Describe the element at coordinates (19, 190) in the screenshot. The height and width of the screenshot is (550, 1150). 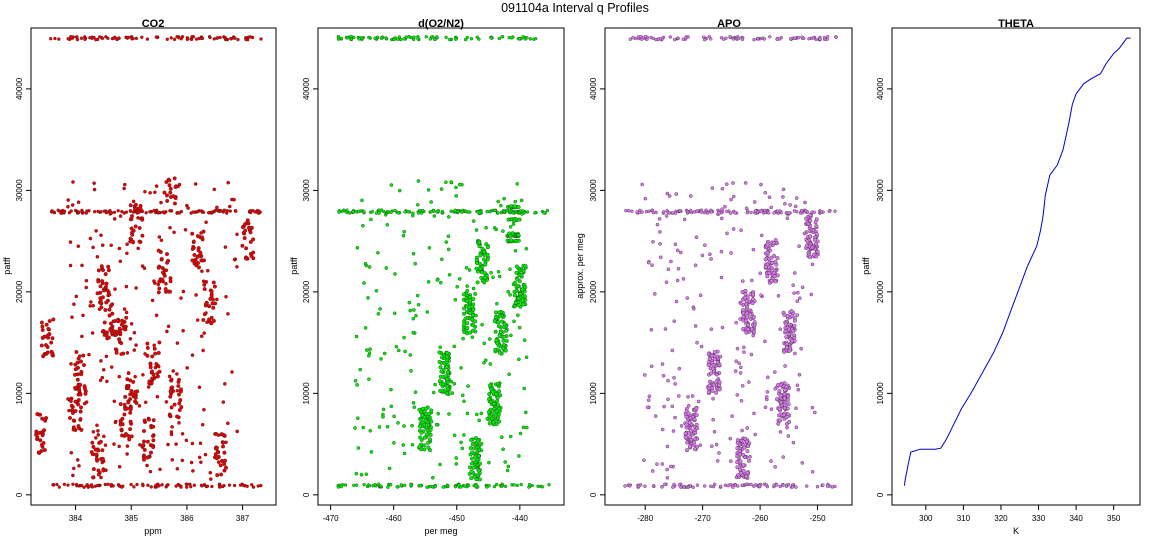
I see `y-tick-label: 30000` at that location.